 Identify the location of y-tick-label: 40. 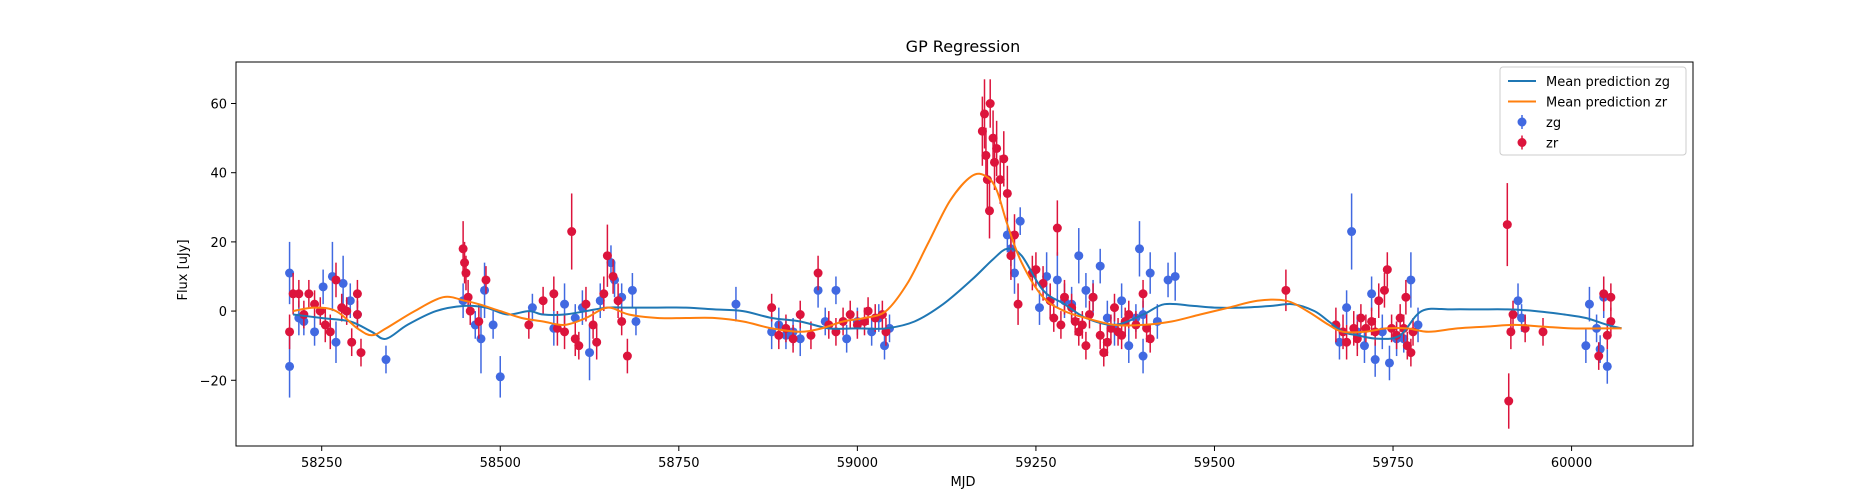
(218, 174).